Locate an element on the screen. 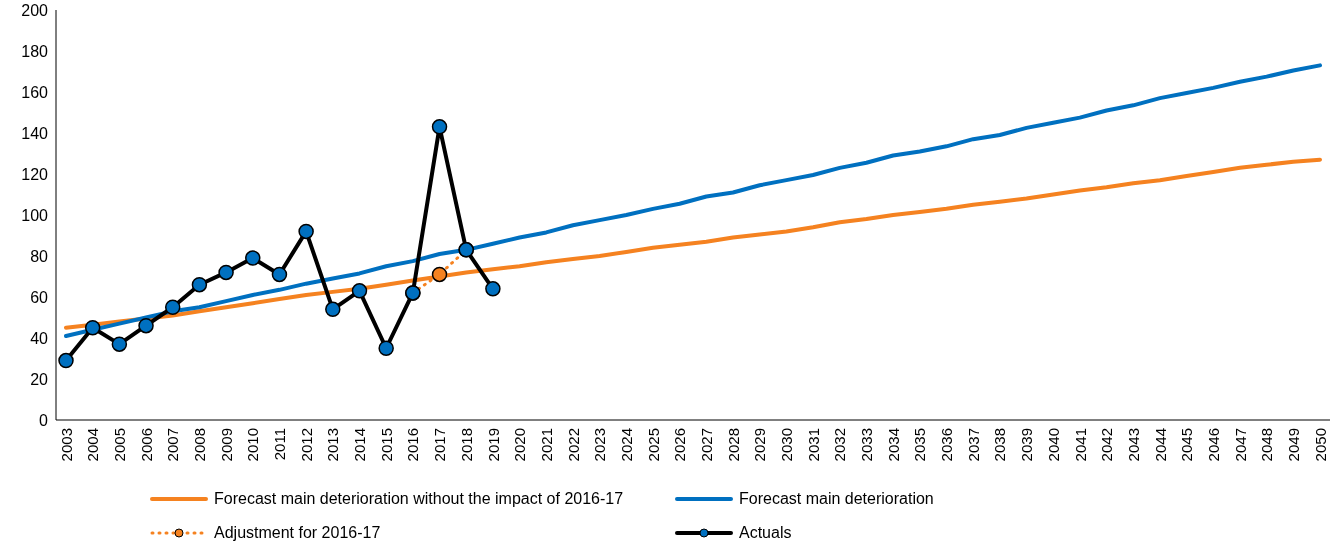  x-tick-label: 2005 is located at coordinates (120, 445).